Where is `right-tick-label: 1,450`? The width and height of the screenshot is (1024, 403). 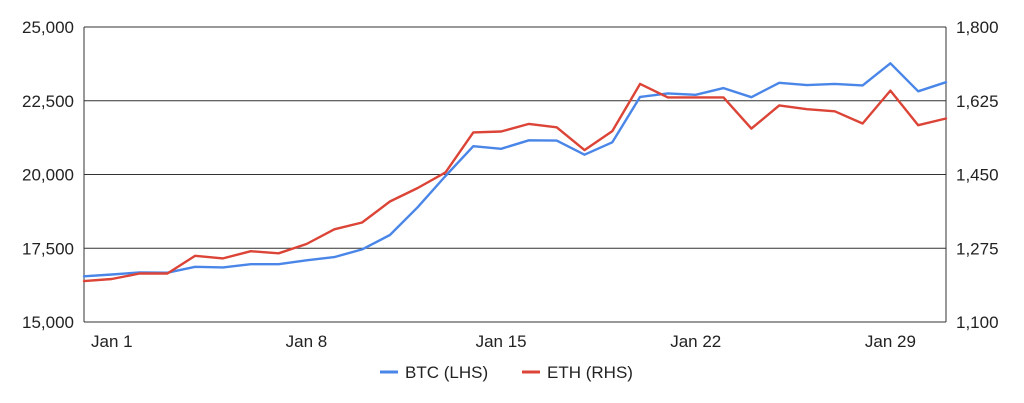
right-tick-label: 1,450 is located at coordinates (977, 175).